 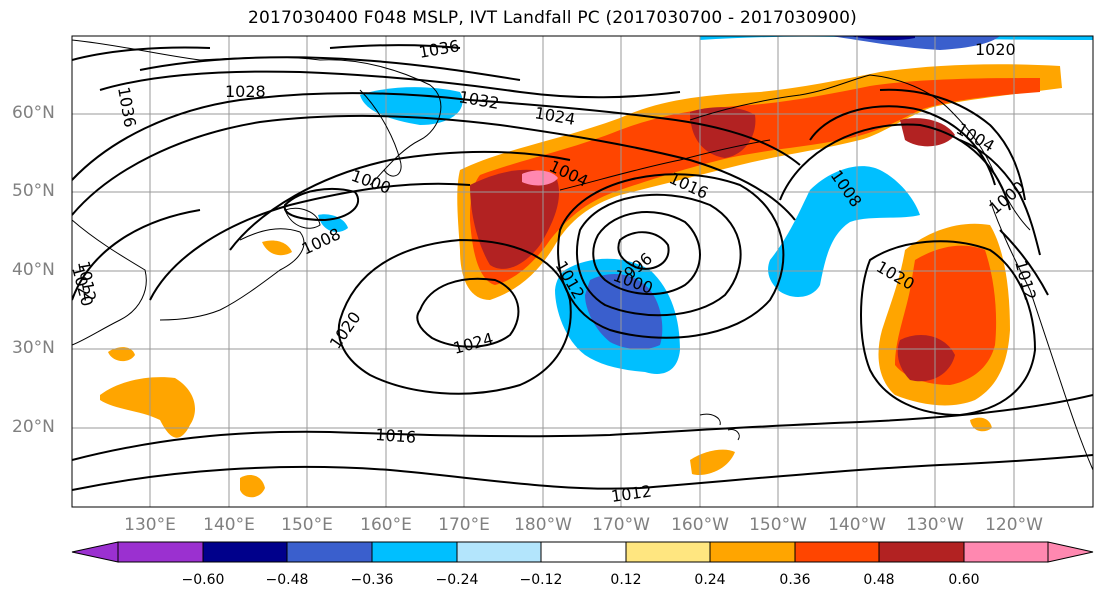 I want to click on isobar-1000-west, so click(x=321, y=204).